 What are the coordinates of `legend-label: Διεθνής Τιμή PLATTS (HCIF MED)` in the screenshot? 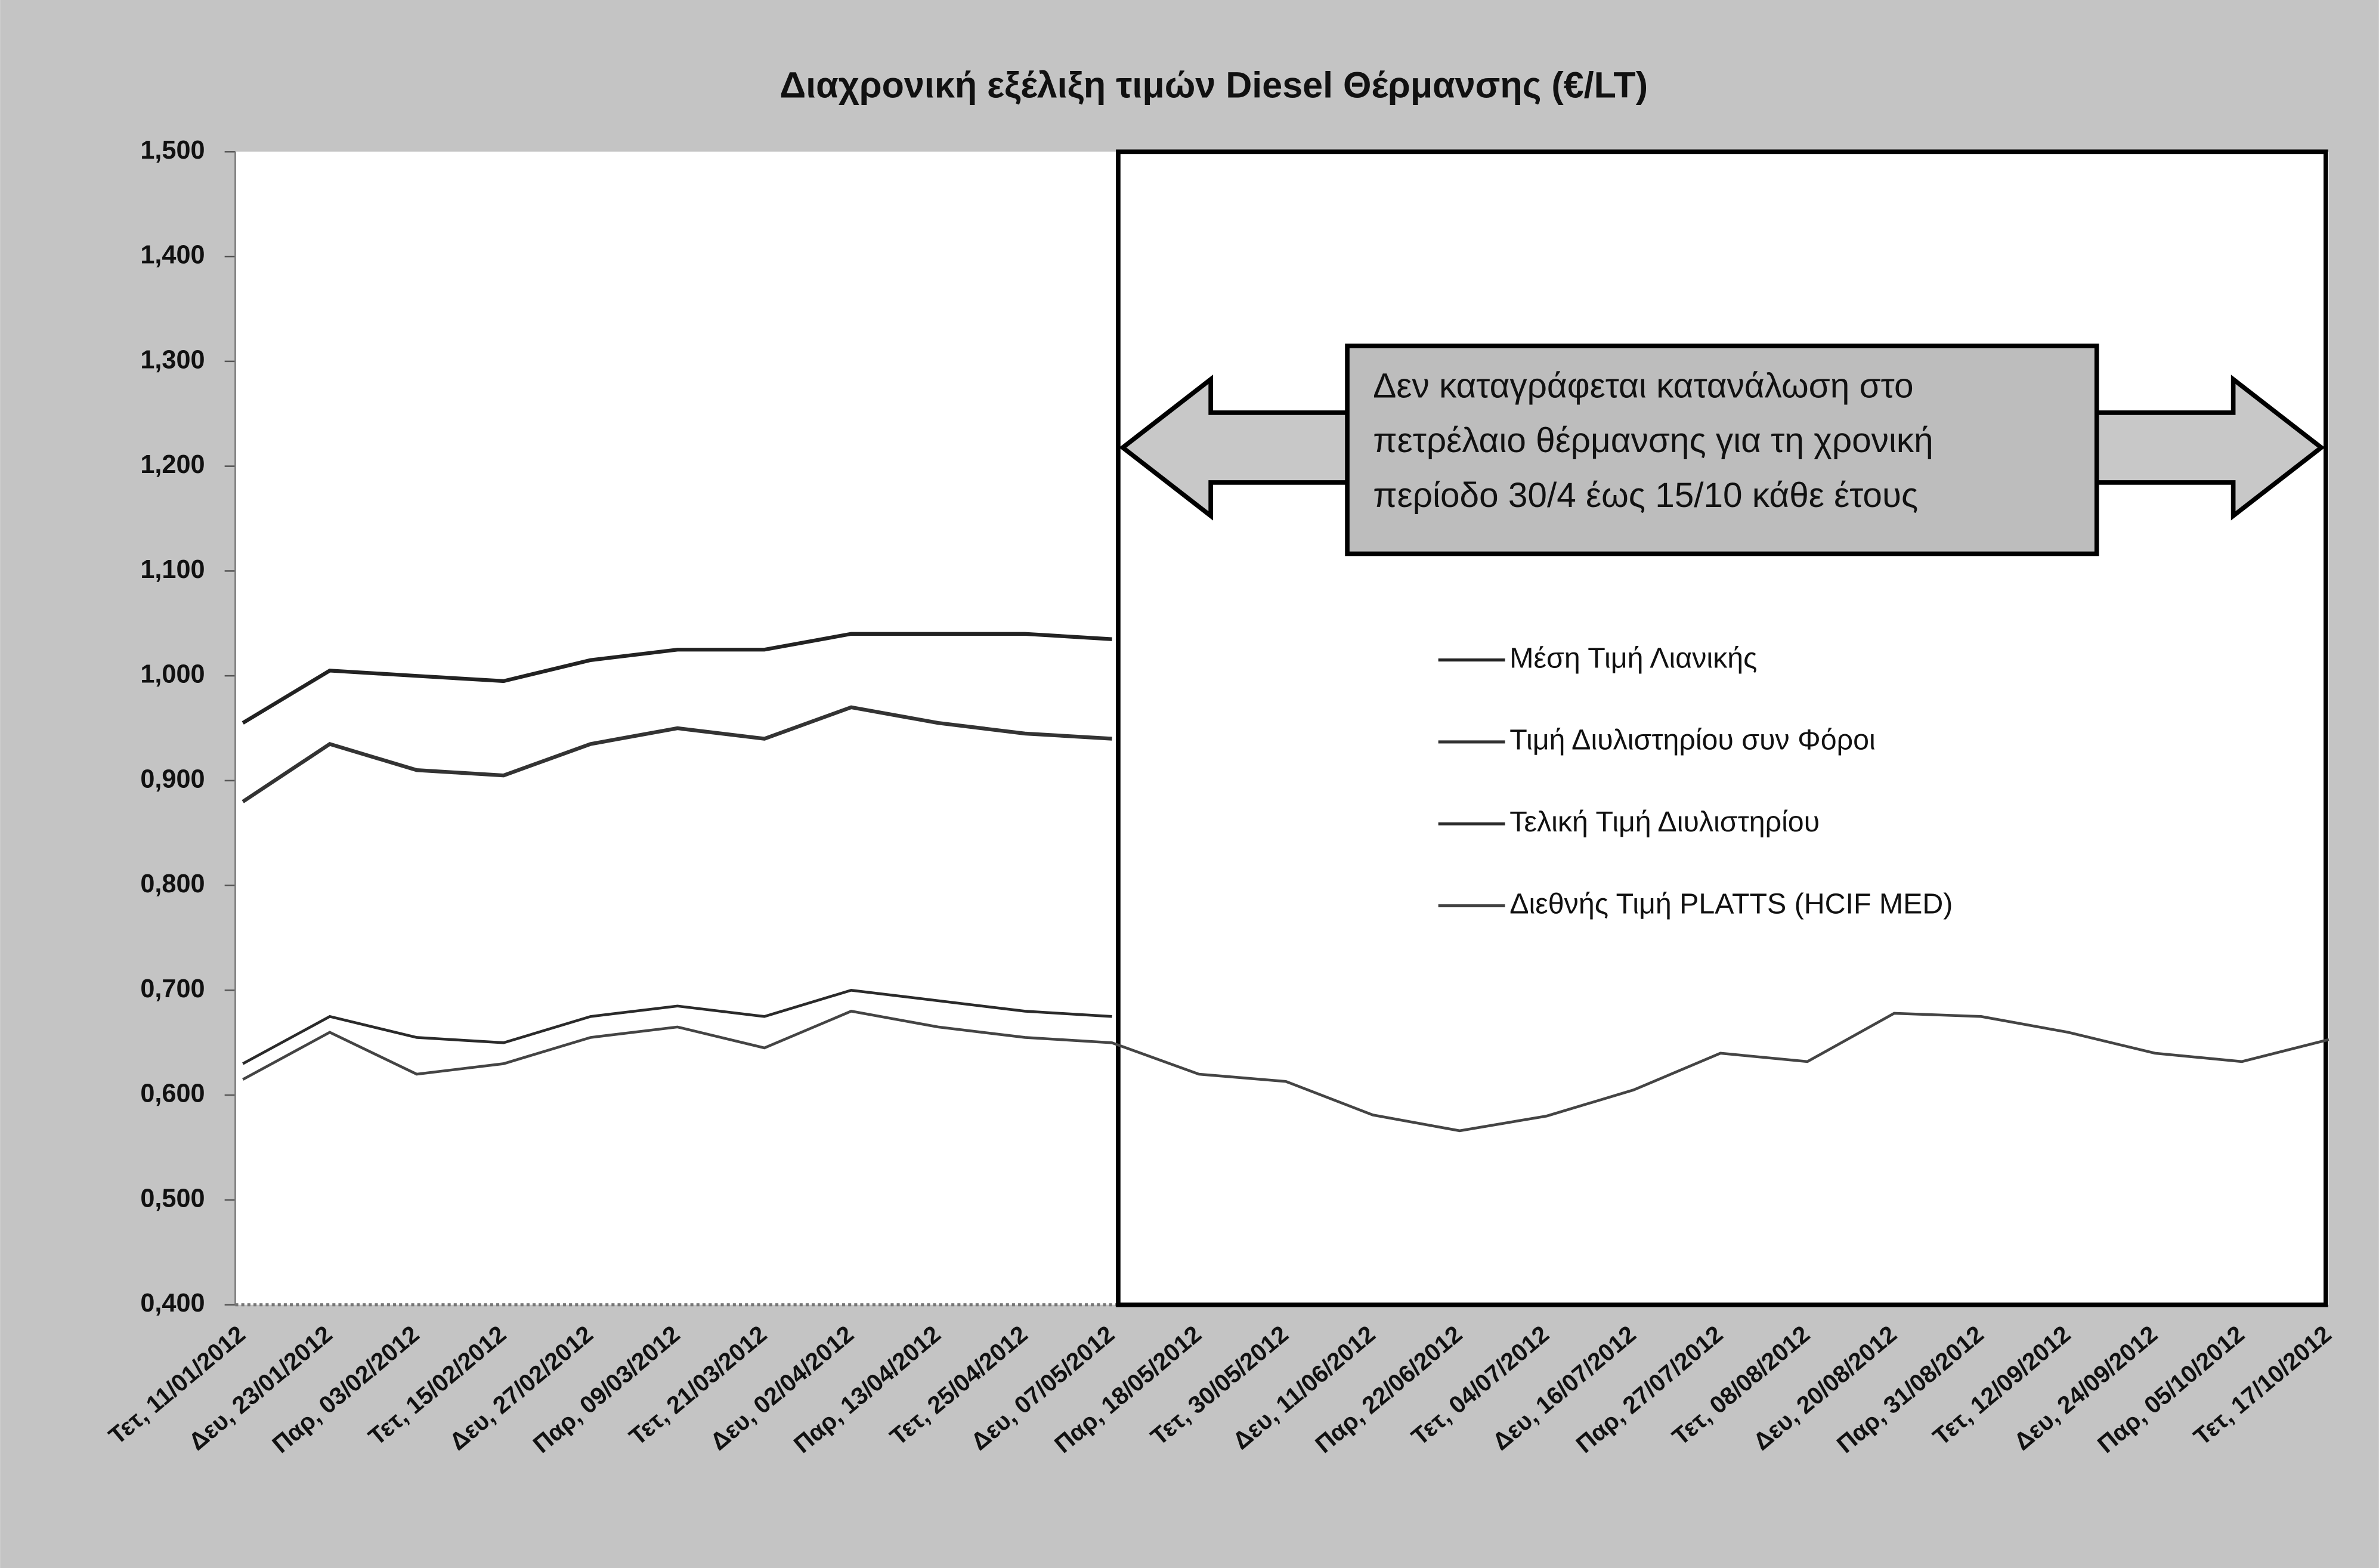 It's located at (1731, 903).